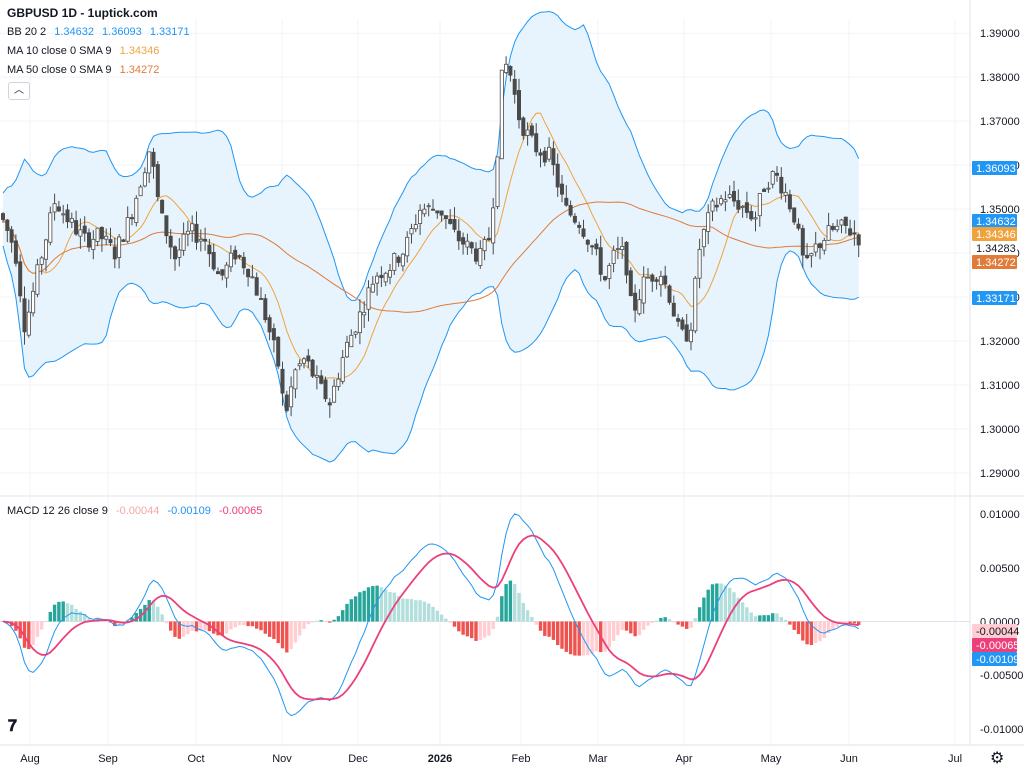 This screenshot has height=768, width=1024. What do you see at coordinates (997, 632) in the screenshot?
I see `macd-badge: -0.00044` at bounding box center [997, 632].